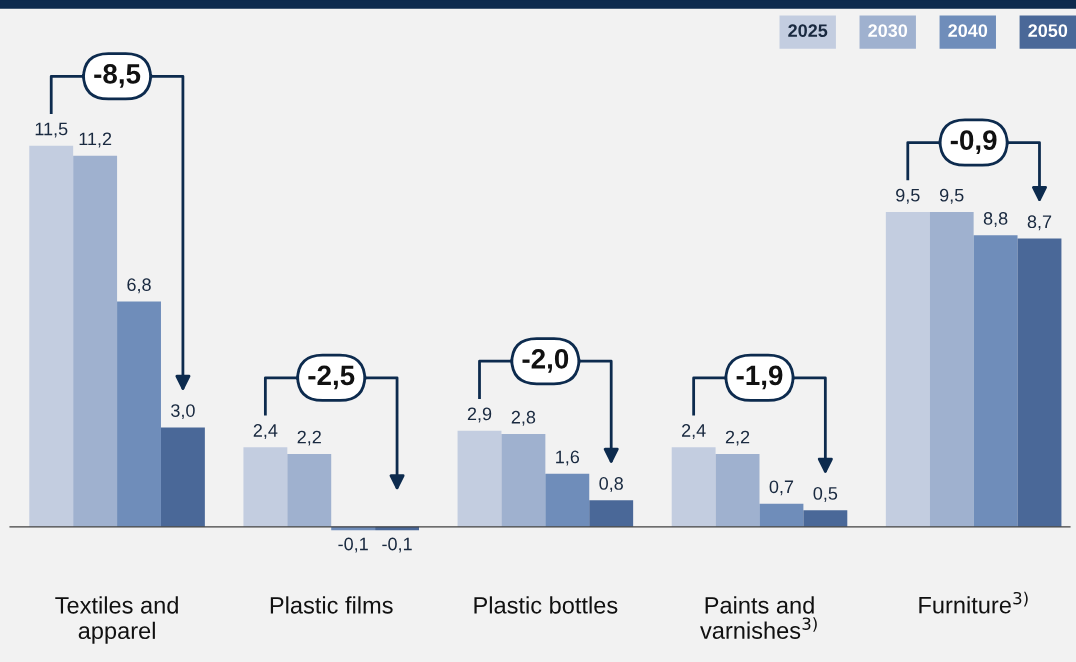 Image resolution: width=1076 pixels, height=662 pixels. Describe the element at coordinates (758, 617) in the screenshot. I see `x-tick-label: Paints and varnishes$^{3)}$` at that location.